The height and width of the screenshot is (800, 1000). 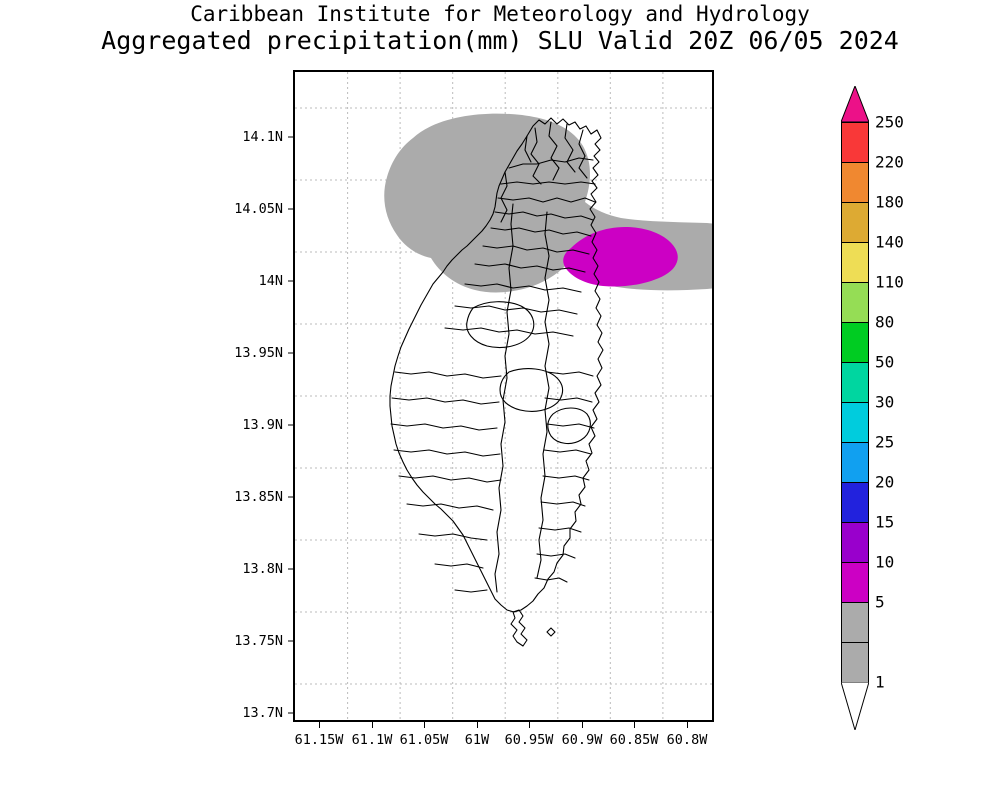 I want to click on island-outline, so click(x=496, y=382).